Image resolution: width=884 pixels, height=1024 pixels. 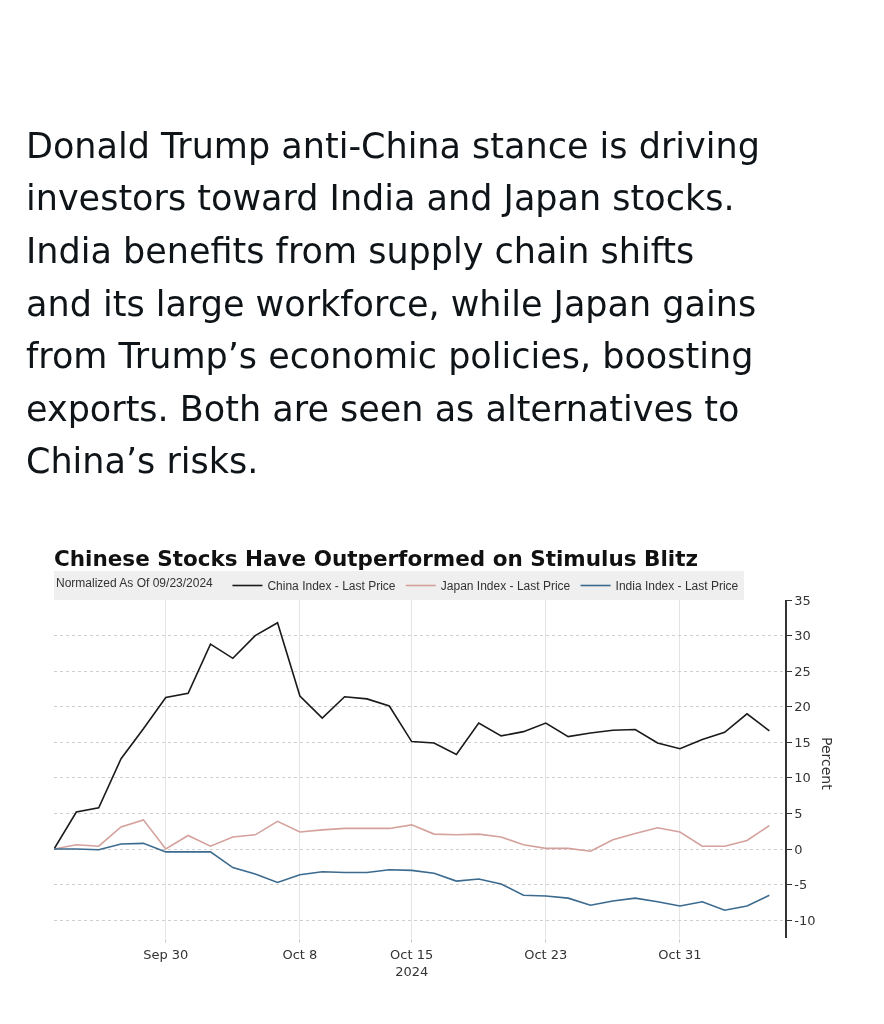 I want to click on y-tick-label: -10, so click(x=805, y=920).